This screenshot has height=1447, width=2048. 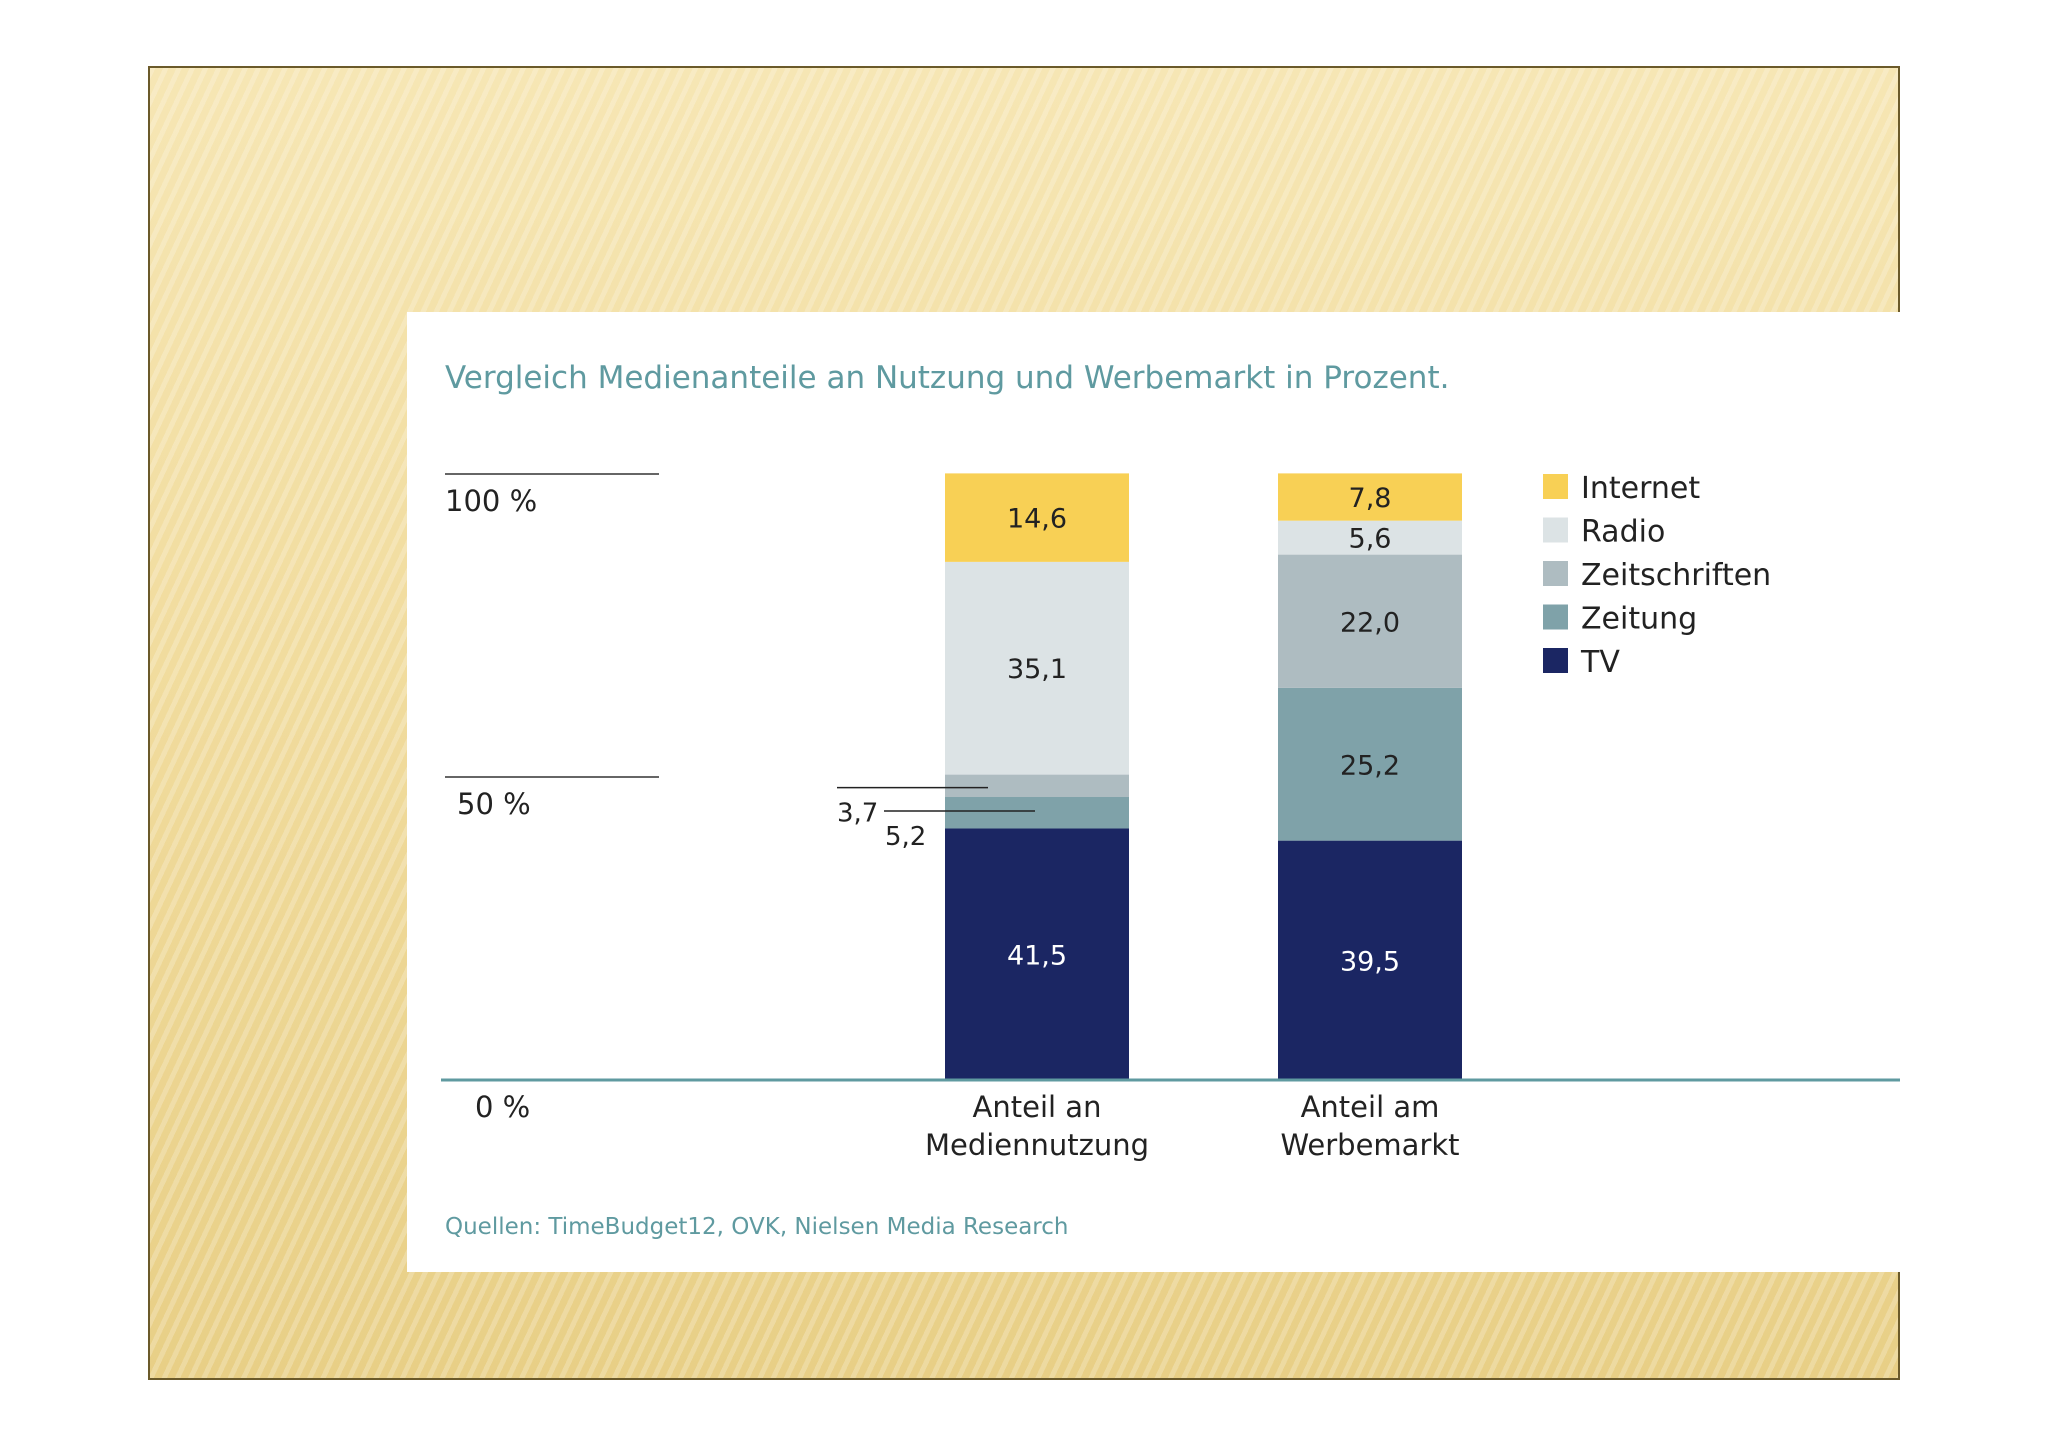 I want to click on data-label: 35,1, so click(x=1037, y=669).